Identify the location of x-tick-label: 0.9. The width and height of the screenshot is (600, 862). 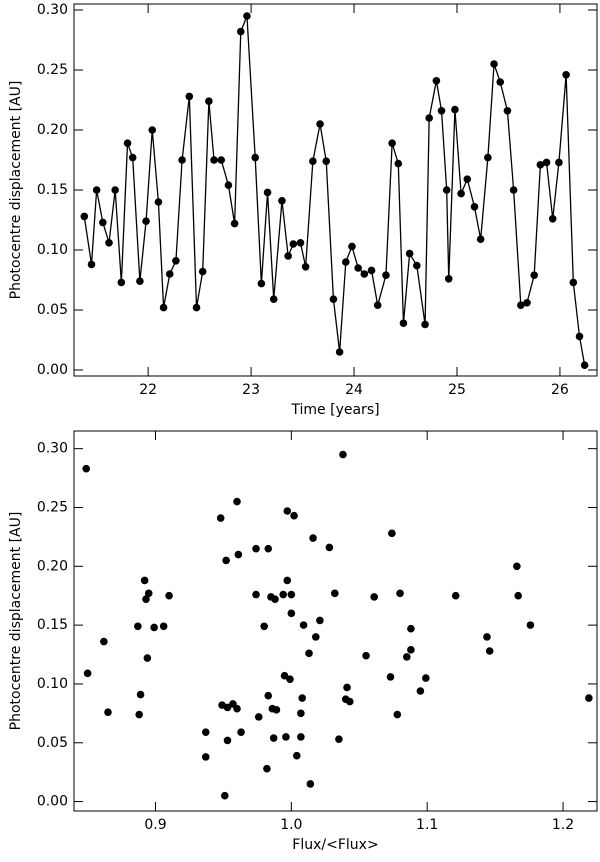
(155, 825).